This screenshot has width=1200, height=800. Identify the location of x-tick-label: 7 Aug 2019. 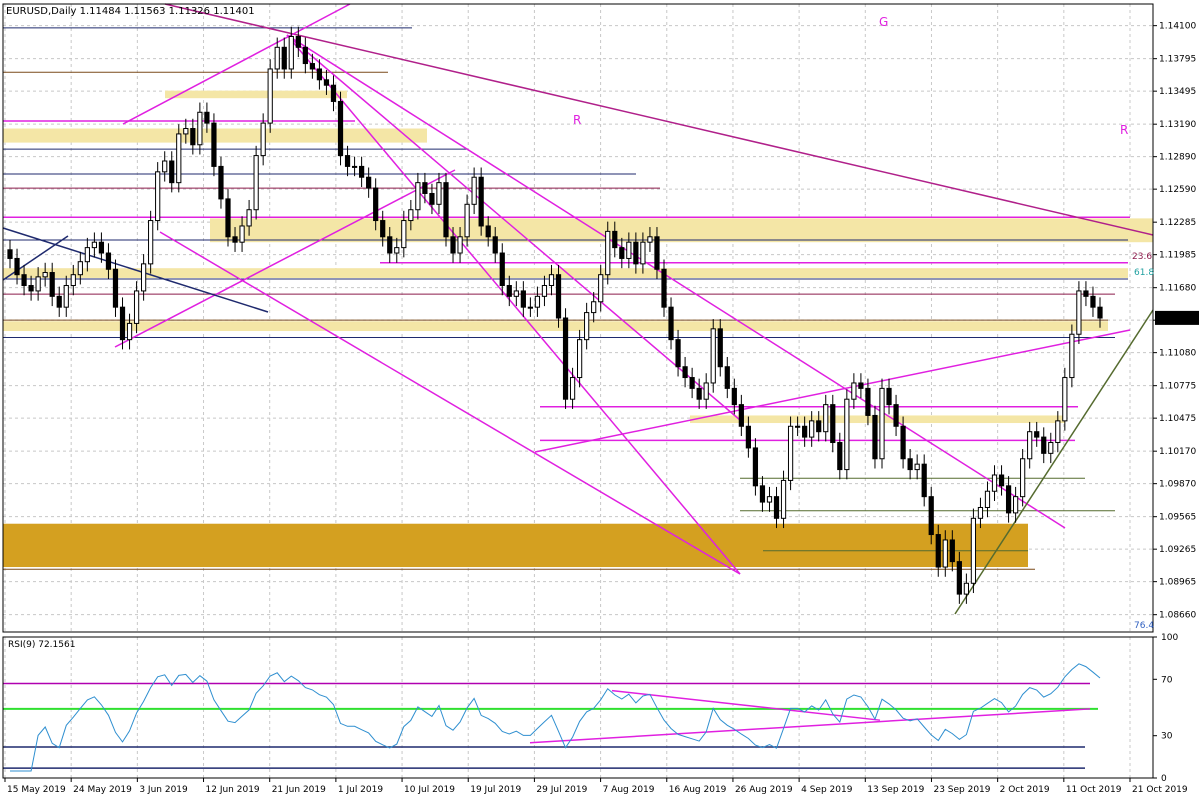
(629, 790).